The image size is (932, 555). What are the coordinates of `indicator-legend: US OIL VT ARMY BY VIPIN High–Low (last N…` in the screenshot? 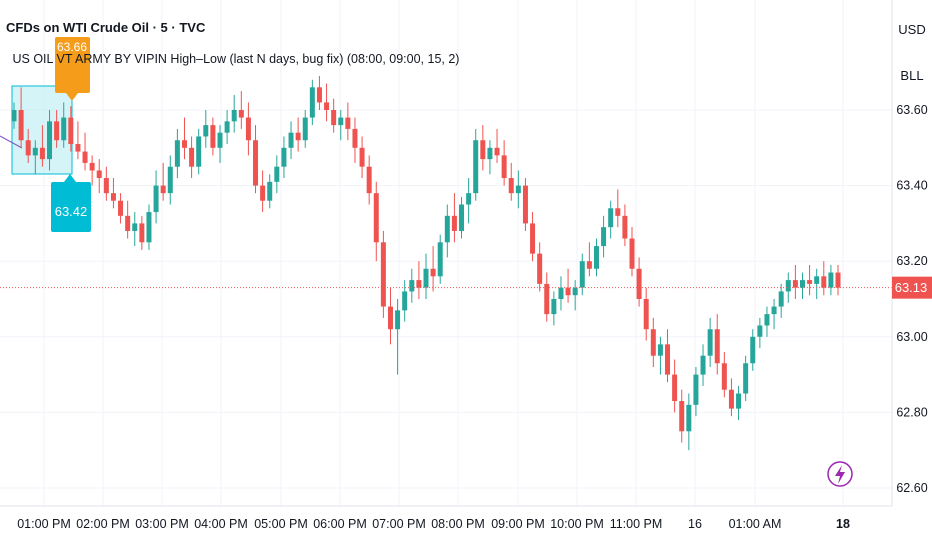 It's located at (232, 59).